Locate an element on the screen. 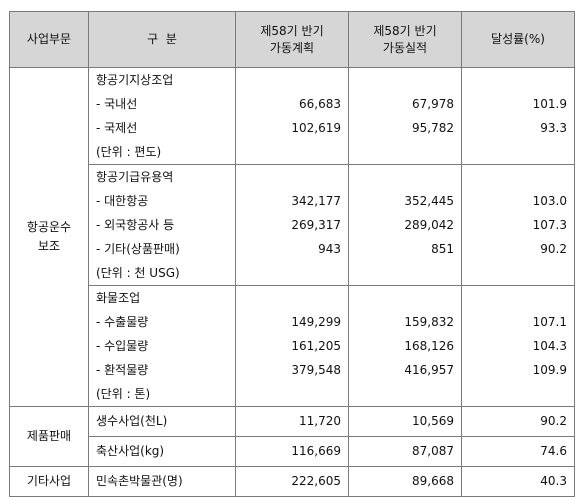 The width and height of the screenshot is (585, 497). ground-actual: 67,978 95,782 is located at coordinates (405, 116).